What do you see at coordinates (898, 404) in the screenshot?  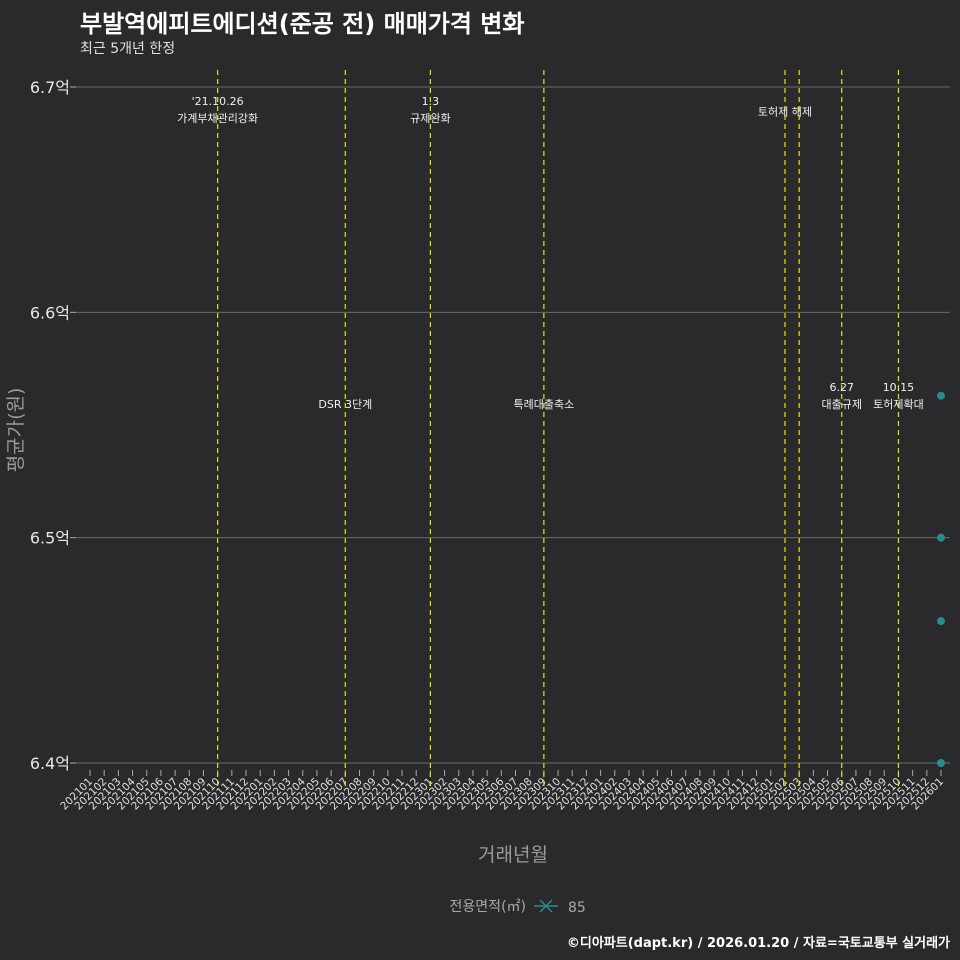 I see `event-name-label: 토허제확대` at bounding box center [898, 404].